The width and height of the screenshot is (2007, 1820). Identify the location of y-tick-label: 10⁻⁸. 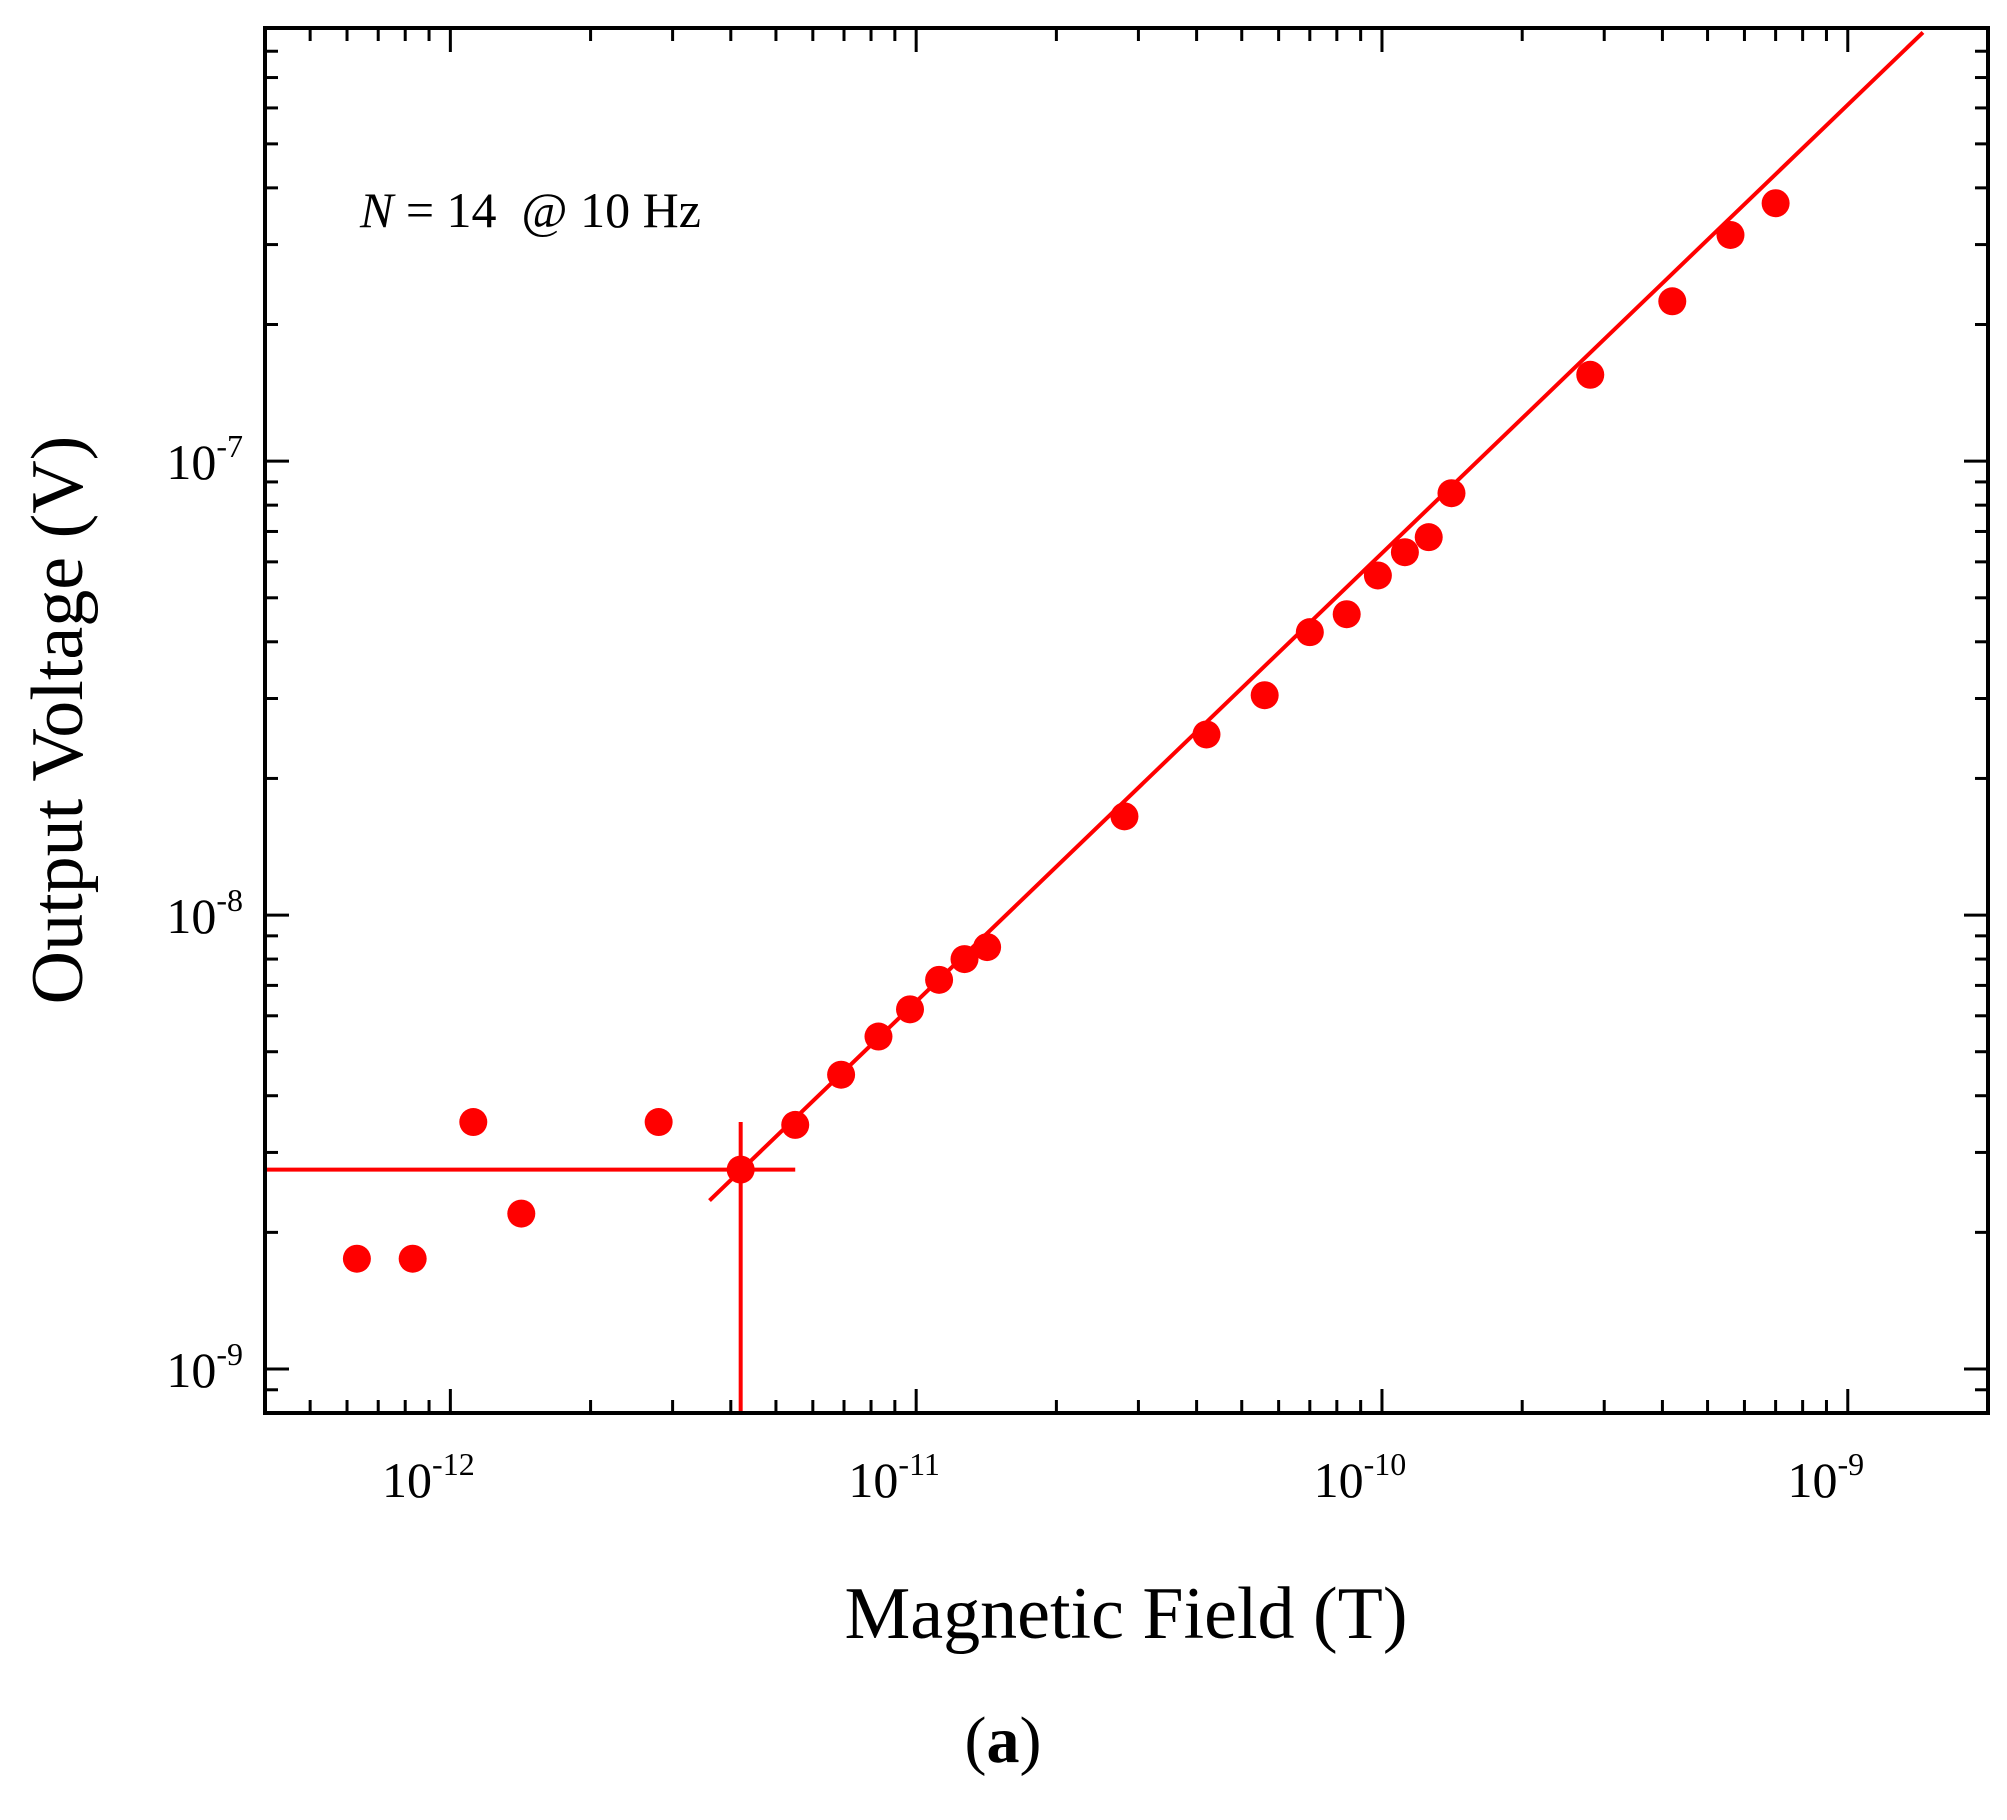
(204, 913).